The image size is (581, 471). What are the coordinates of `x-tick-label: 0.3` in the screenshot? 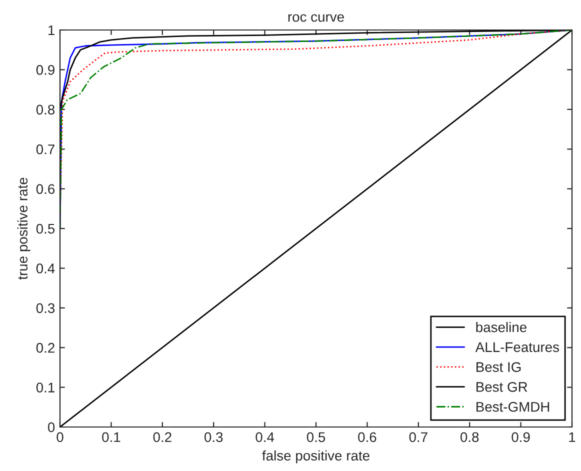 It's located at (213, 437).